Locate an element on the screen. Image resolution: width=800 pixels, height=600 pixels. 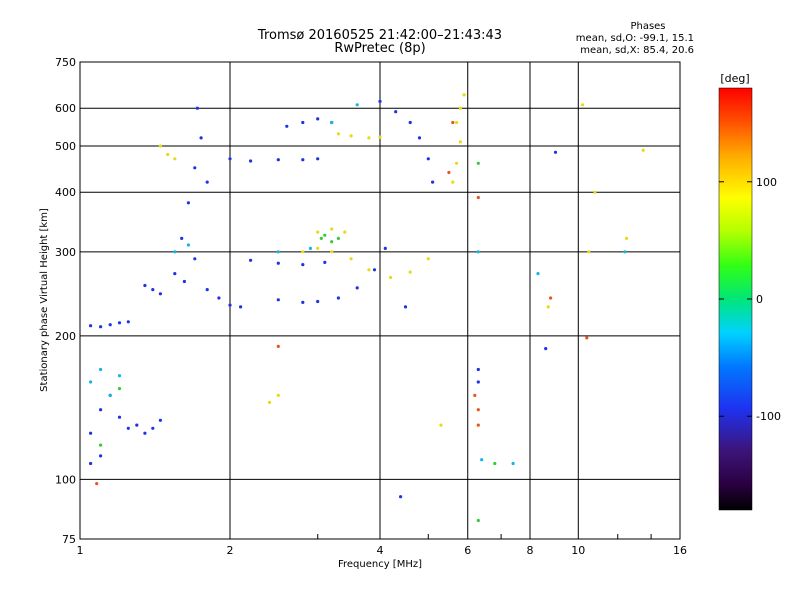
y-tick-label: 750 is located at coordinates (65, 62).